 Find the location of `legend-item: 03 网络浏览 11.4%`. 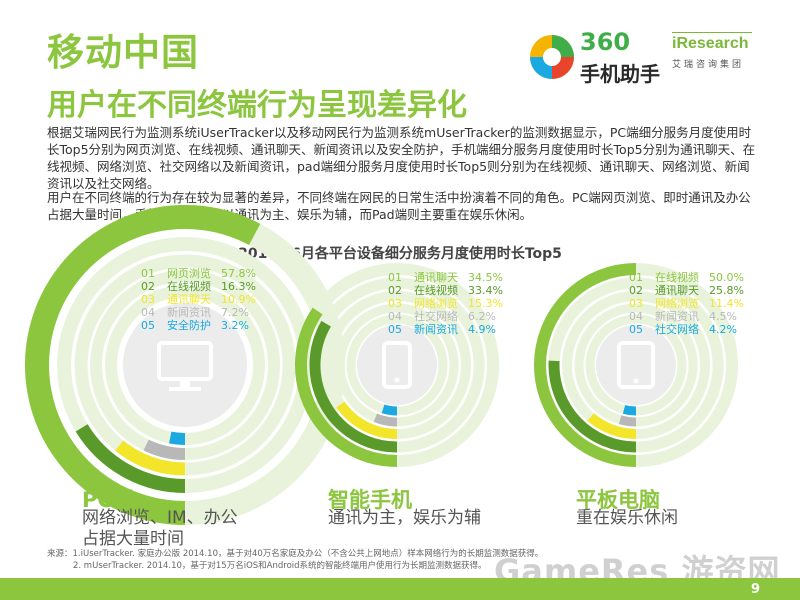

legend-item: 03 网络浏览 11.4% is located at coordinates (689, 304).